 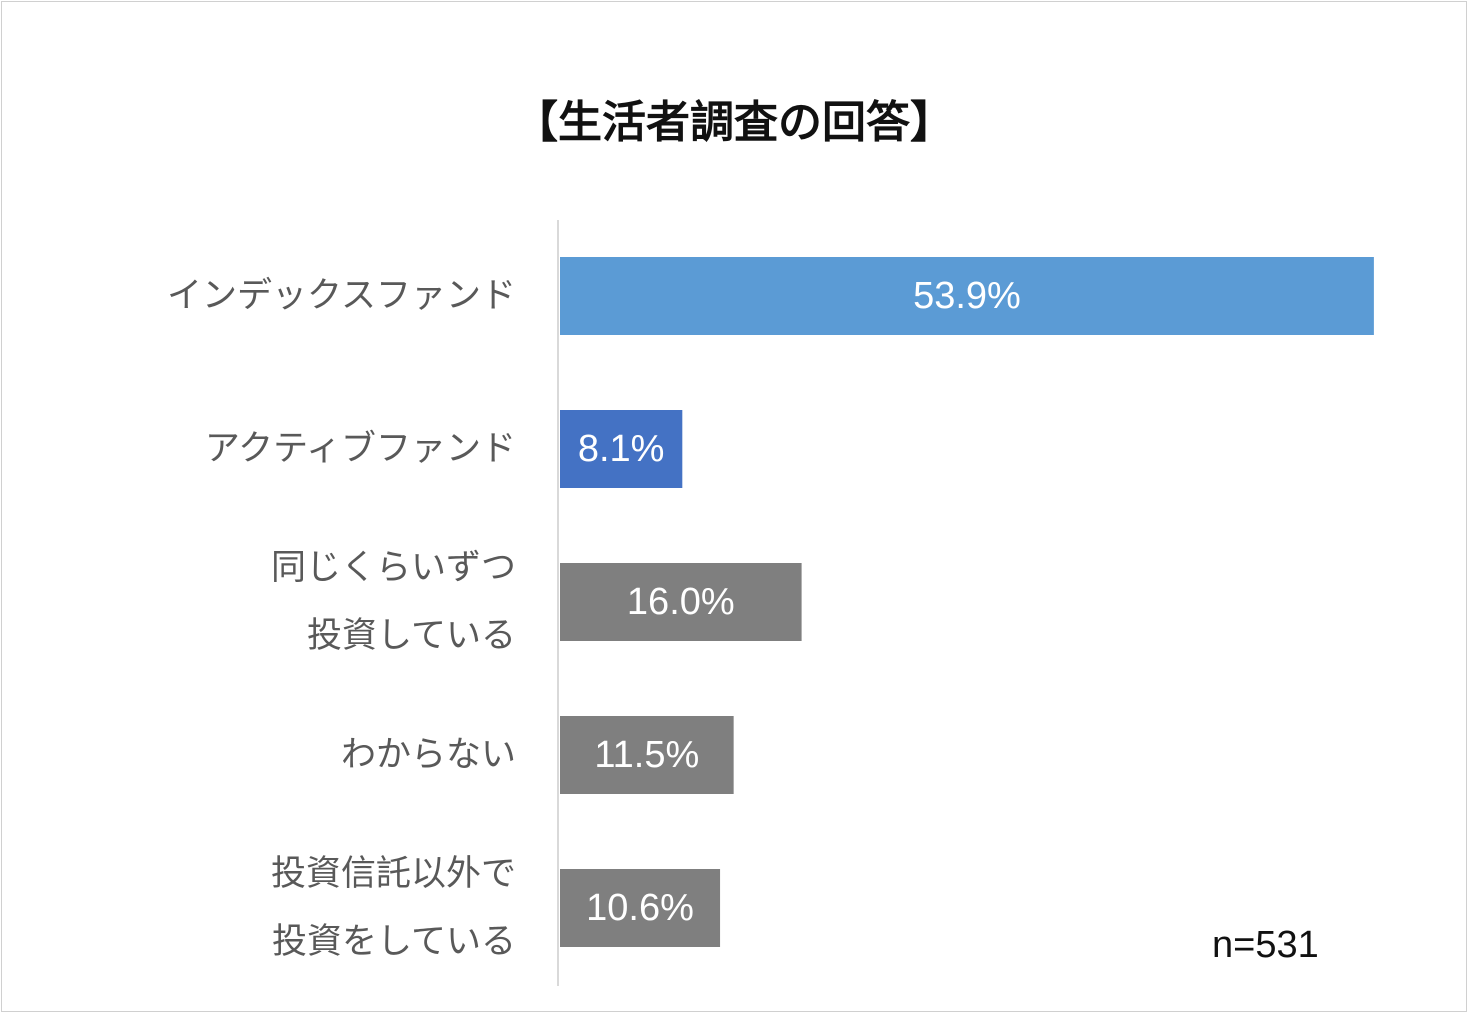 I want to click on data-label-2: 8.1%, so click(x=621, y=449).